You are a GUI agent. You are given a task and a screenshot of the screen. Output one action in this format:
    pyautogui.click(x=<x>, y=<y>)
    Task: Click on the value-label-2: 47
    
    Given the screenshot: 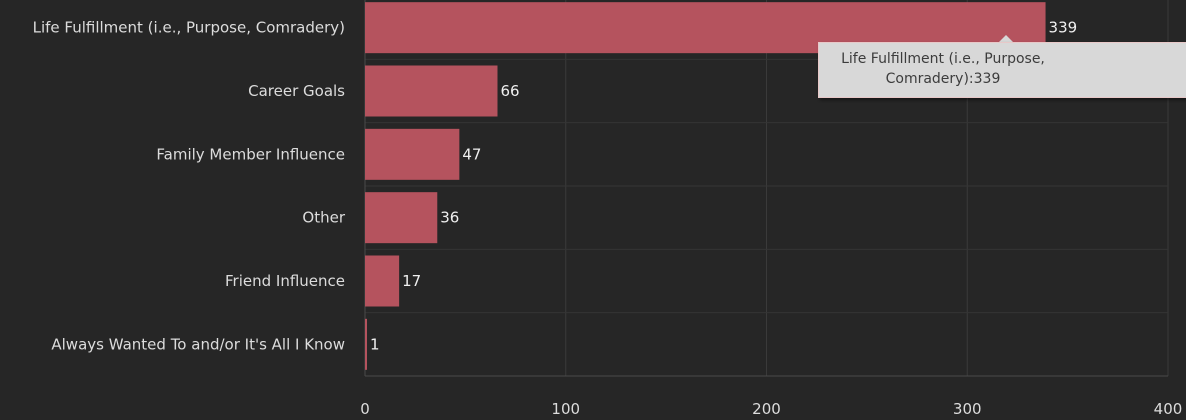 What is the action you would take?
    pyautogui.click(x=471, y=154)
    